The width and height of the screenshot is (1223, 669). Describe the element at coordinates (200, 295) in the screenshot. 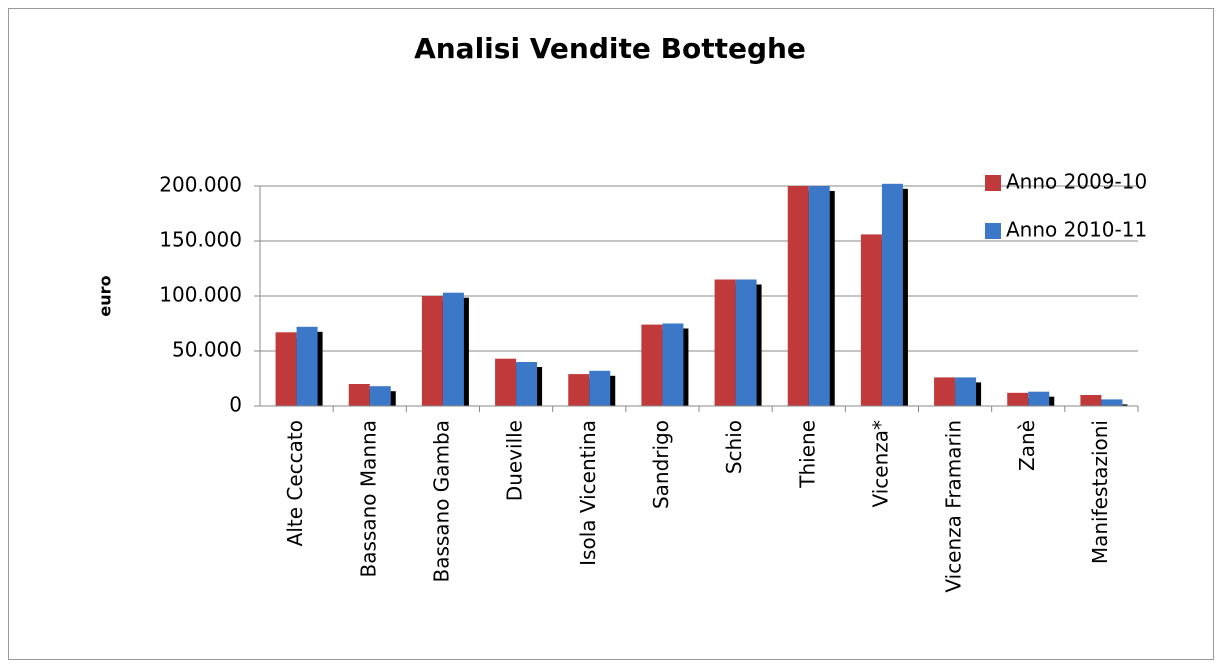

I see `y-tick-label: 100.000` at that location.